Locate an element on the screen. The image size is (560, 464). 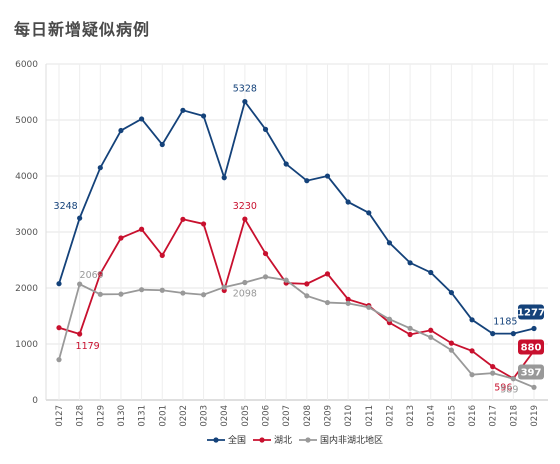
end-label: 880 is located at coordinates (531, 348).